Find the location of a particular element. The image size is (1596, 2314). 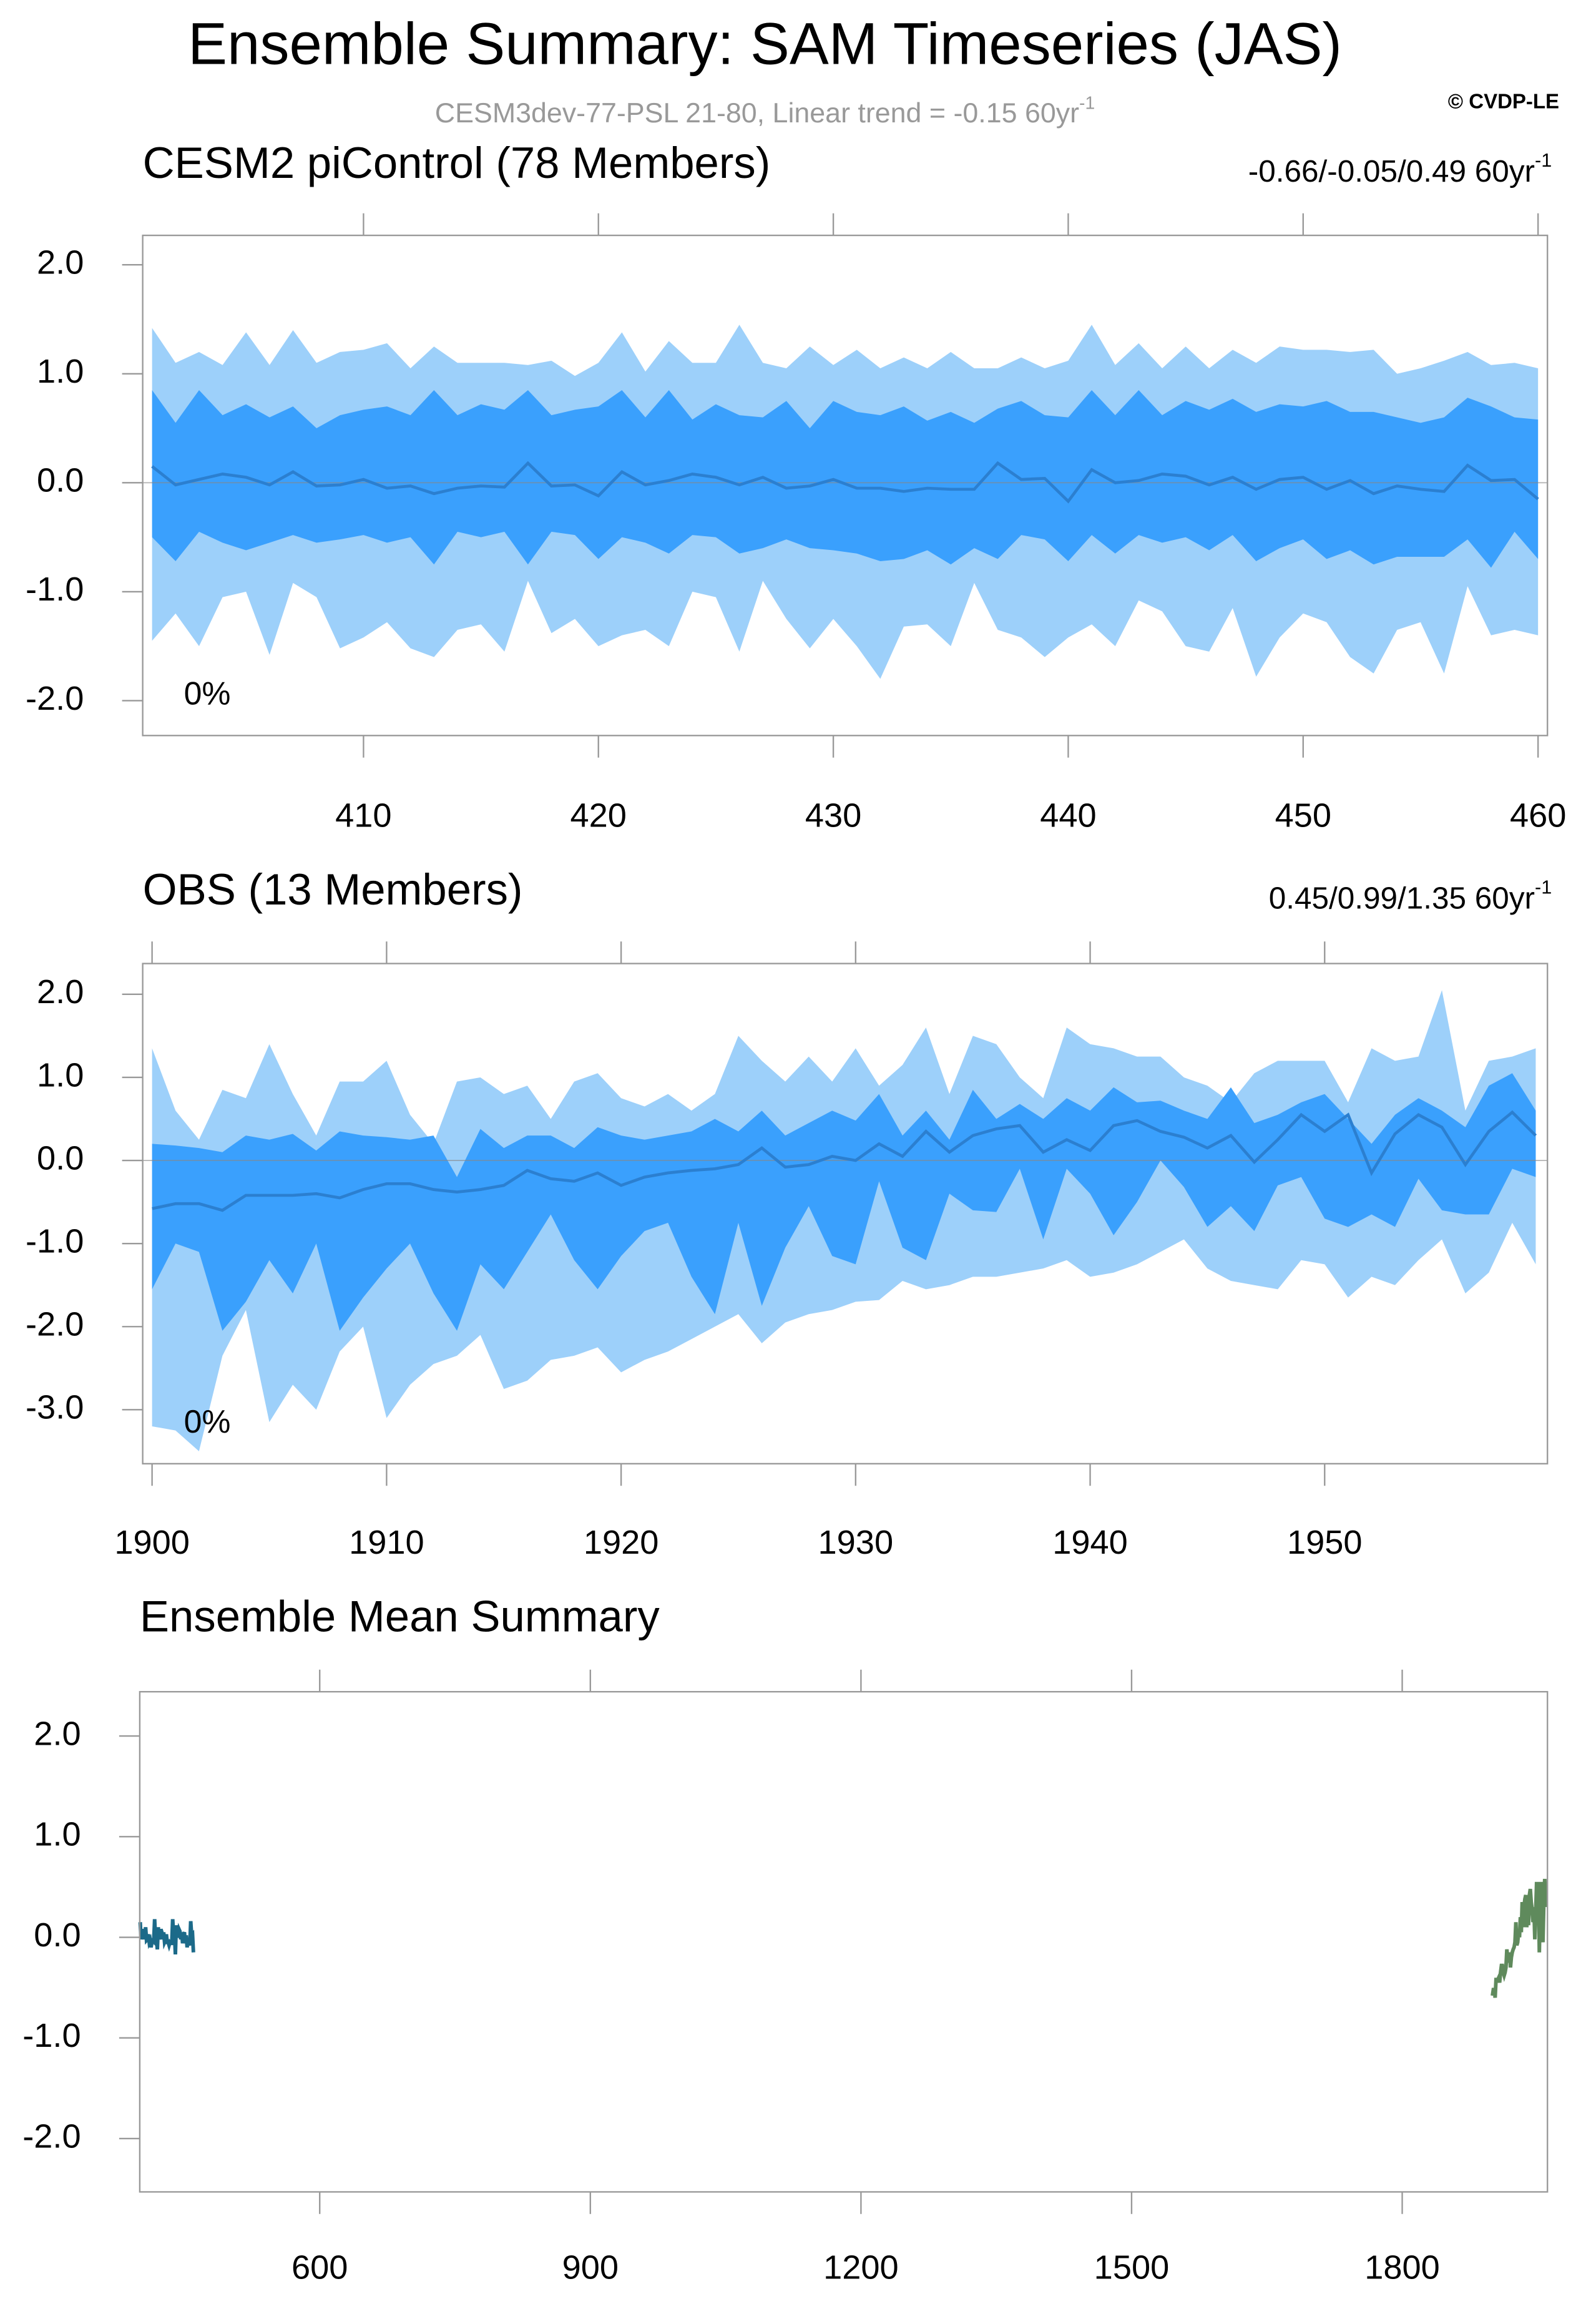

trend-label: 0.45/0.99/1.35 60yr-1 is located at coordinates (1411, 896).